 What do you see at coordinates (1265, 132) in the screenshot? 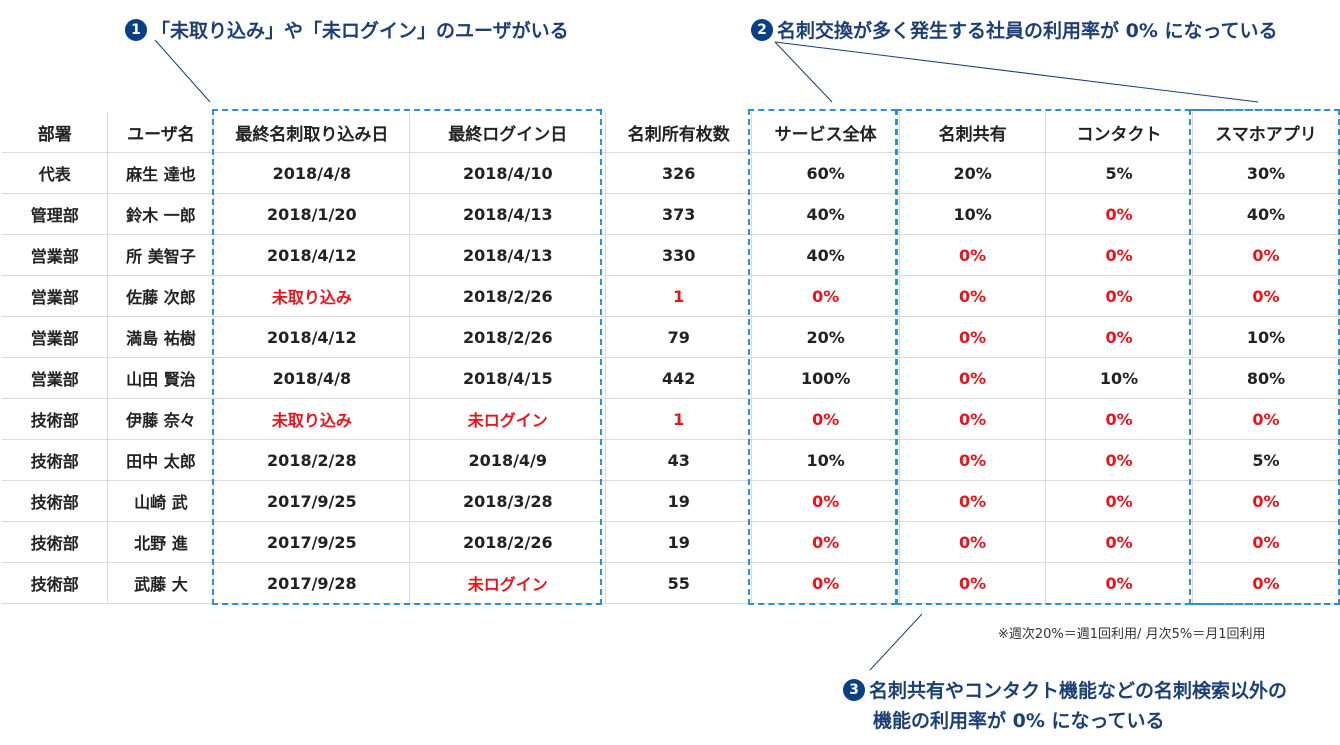
I see `header-smartphone-app: スマホアプリ` at bounding box center [1265, 132].